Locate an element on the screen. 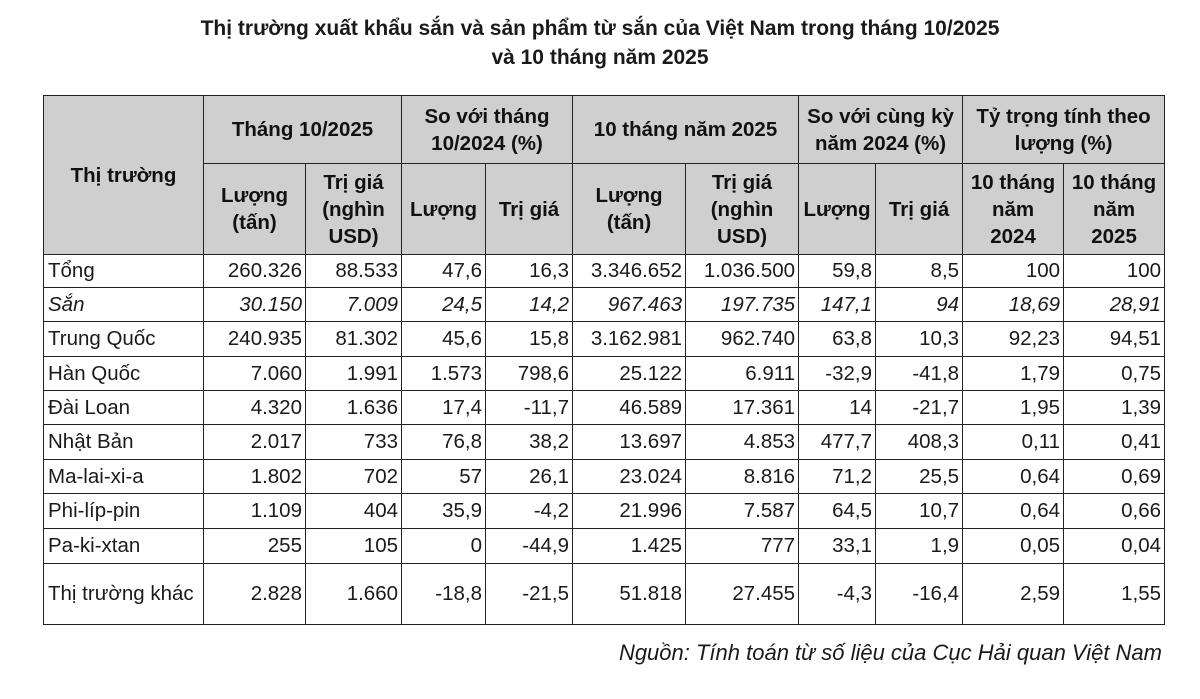  value-cell: 240.935 is located at coordinates (254, 339).